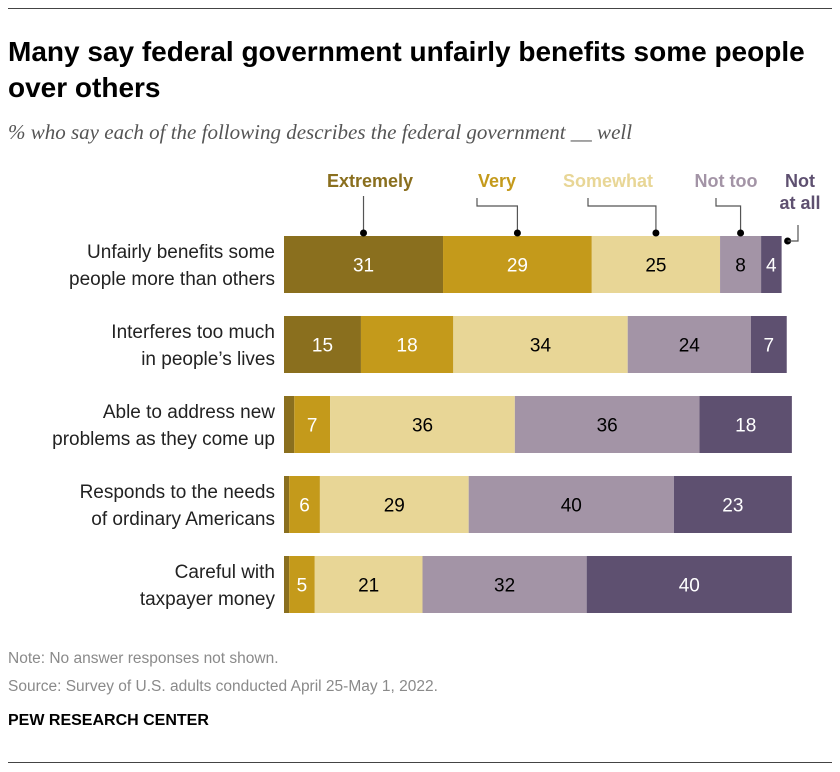 This screenshot has width=840, height=772. What do you see at coordinates (208, 359) in the screenshot?
I see `category-label: in people’s lives` at bounding box center [208, 359].